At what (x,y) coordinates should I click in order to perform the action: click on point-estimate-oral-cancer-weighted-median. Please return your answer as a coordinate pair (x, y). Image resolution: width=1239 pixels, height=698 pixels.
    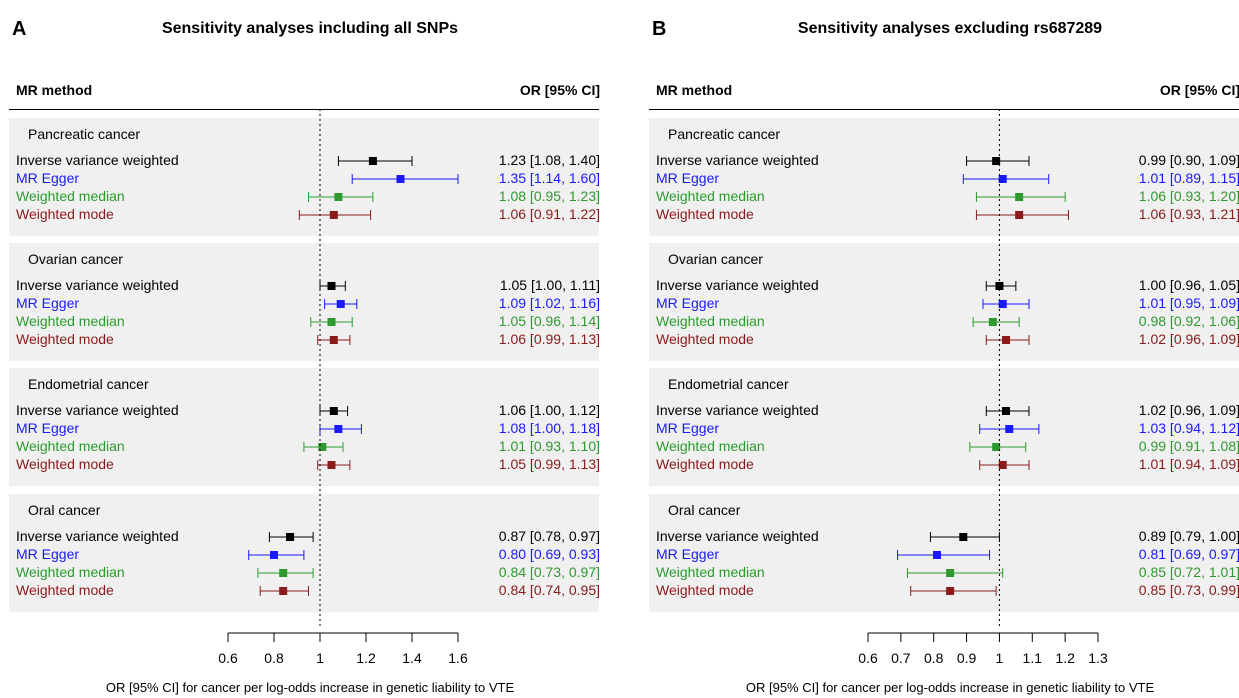
    Looking at the image, I should click on (950, 573).